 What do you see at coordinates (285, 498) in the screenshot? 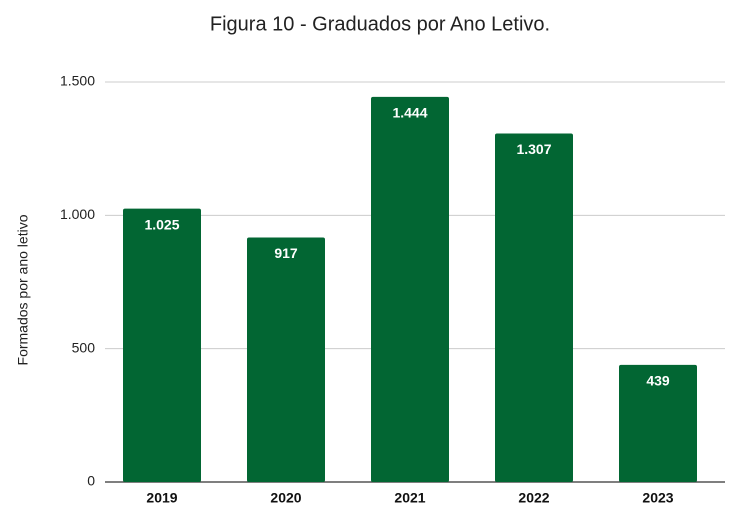
I see `x-tick-label: 2020` at bounding box center [285, 498].